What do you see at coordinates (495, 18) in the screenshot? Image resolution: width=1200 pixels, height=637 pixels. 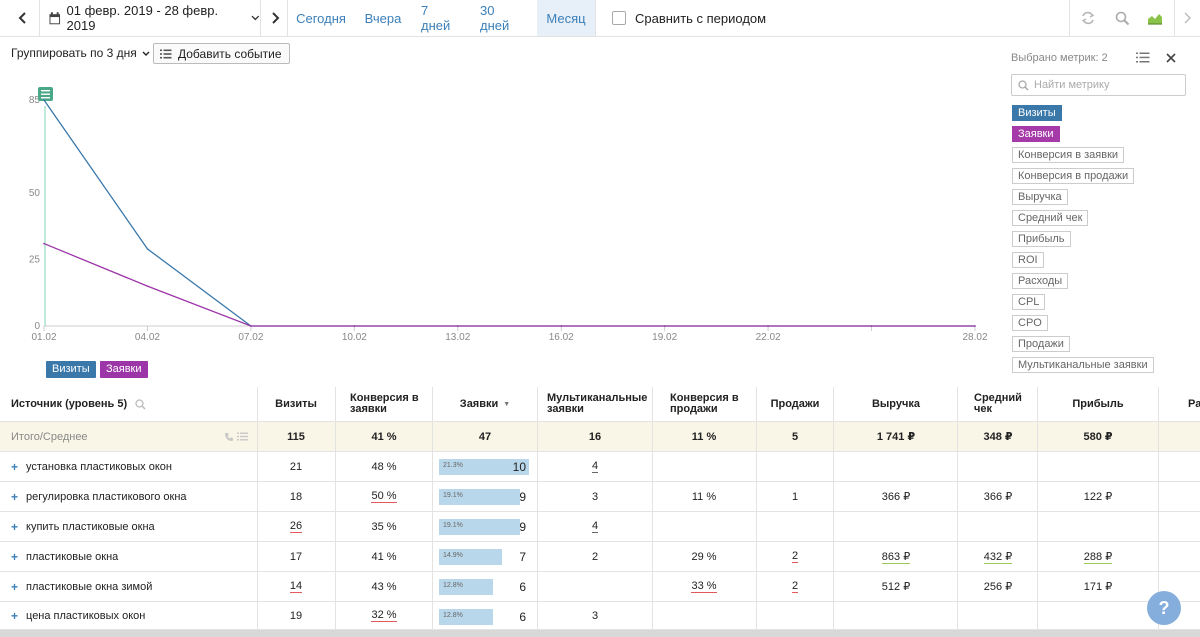 I see `period-30-days-button: 30 дней` at bounding box center [495, 18].